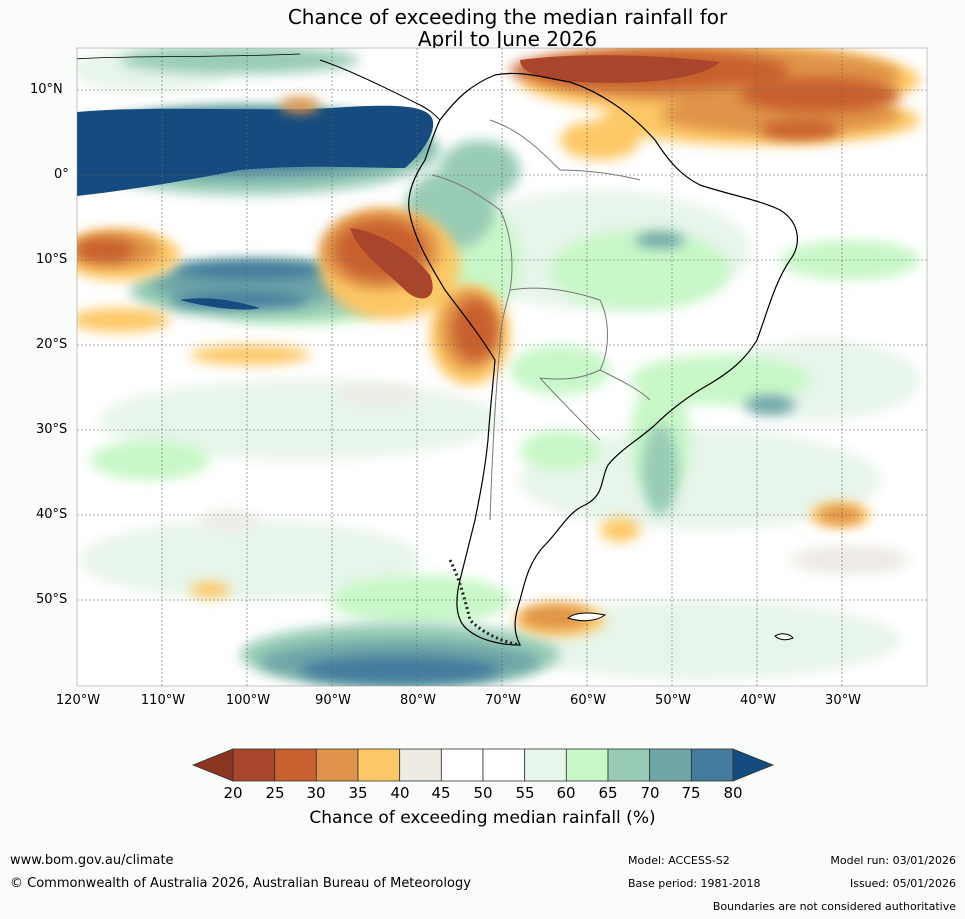 The width and height of the screenshot is (965, 919). Describe the element at coordinates (843, 700) in the screenshot. I see `lon-label-30w: 30°W` at that location.